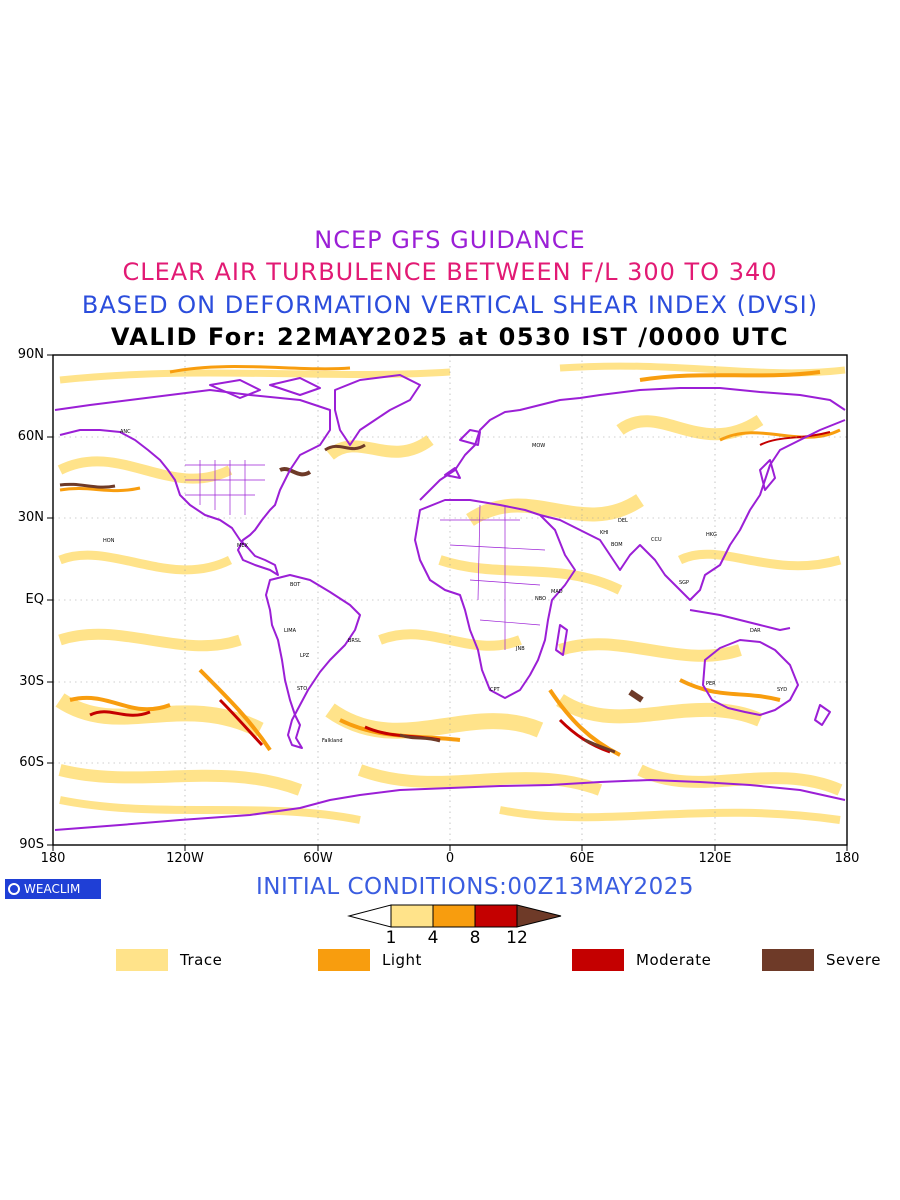  Describe the element at coordinates (109, 541) in the screenshot. I see `station-label: HON` at that location.